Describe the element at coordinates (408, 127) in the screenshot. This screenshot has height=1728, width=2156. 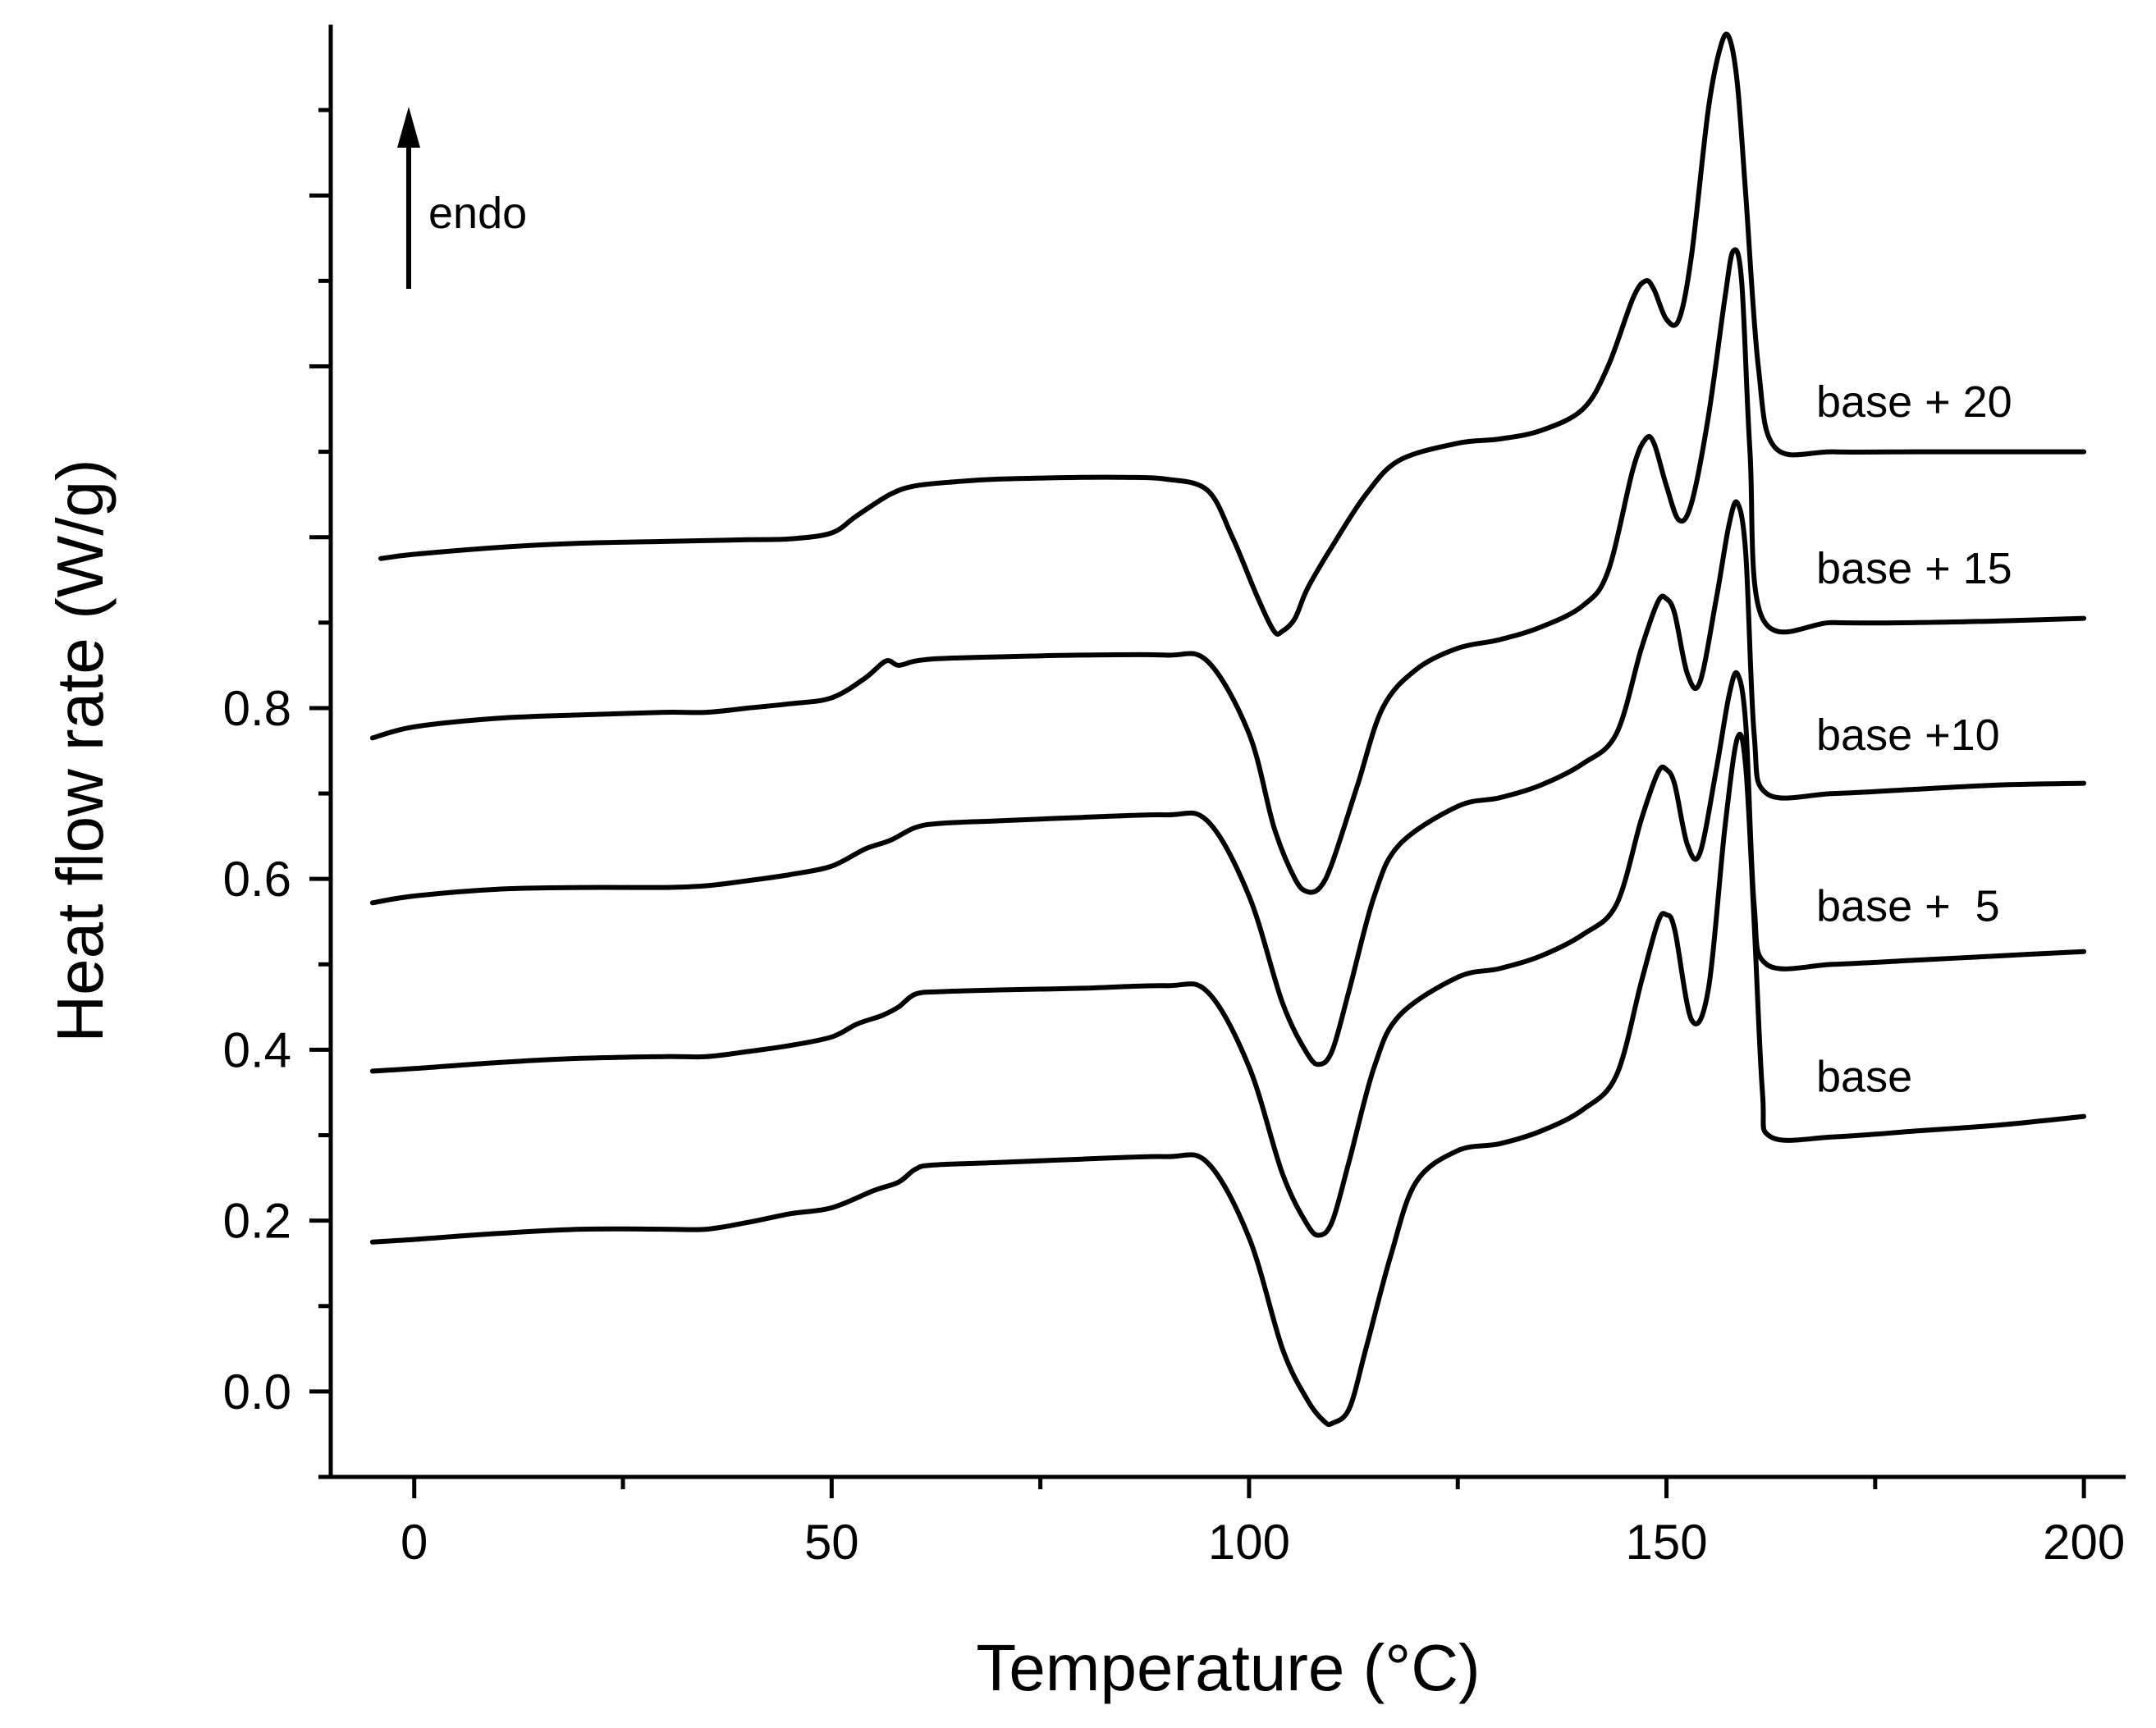
I see `up-arrow-icon` at that location.